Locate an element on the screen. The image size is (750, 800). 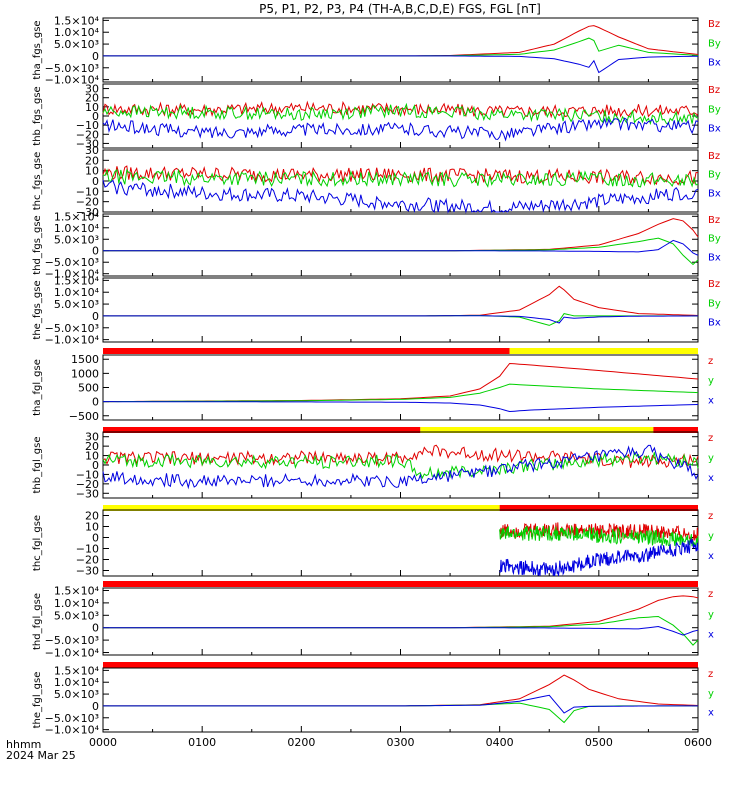
panel-ylabel: thd_fgs_gse is located at coordinates (37, 244).